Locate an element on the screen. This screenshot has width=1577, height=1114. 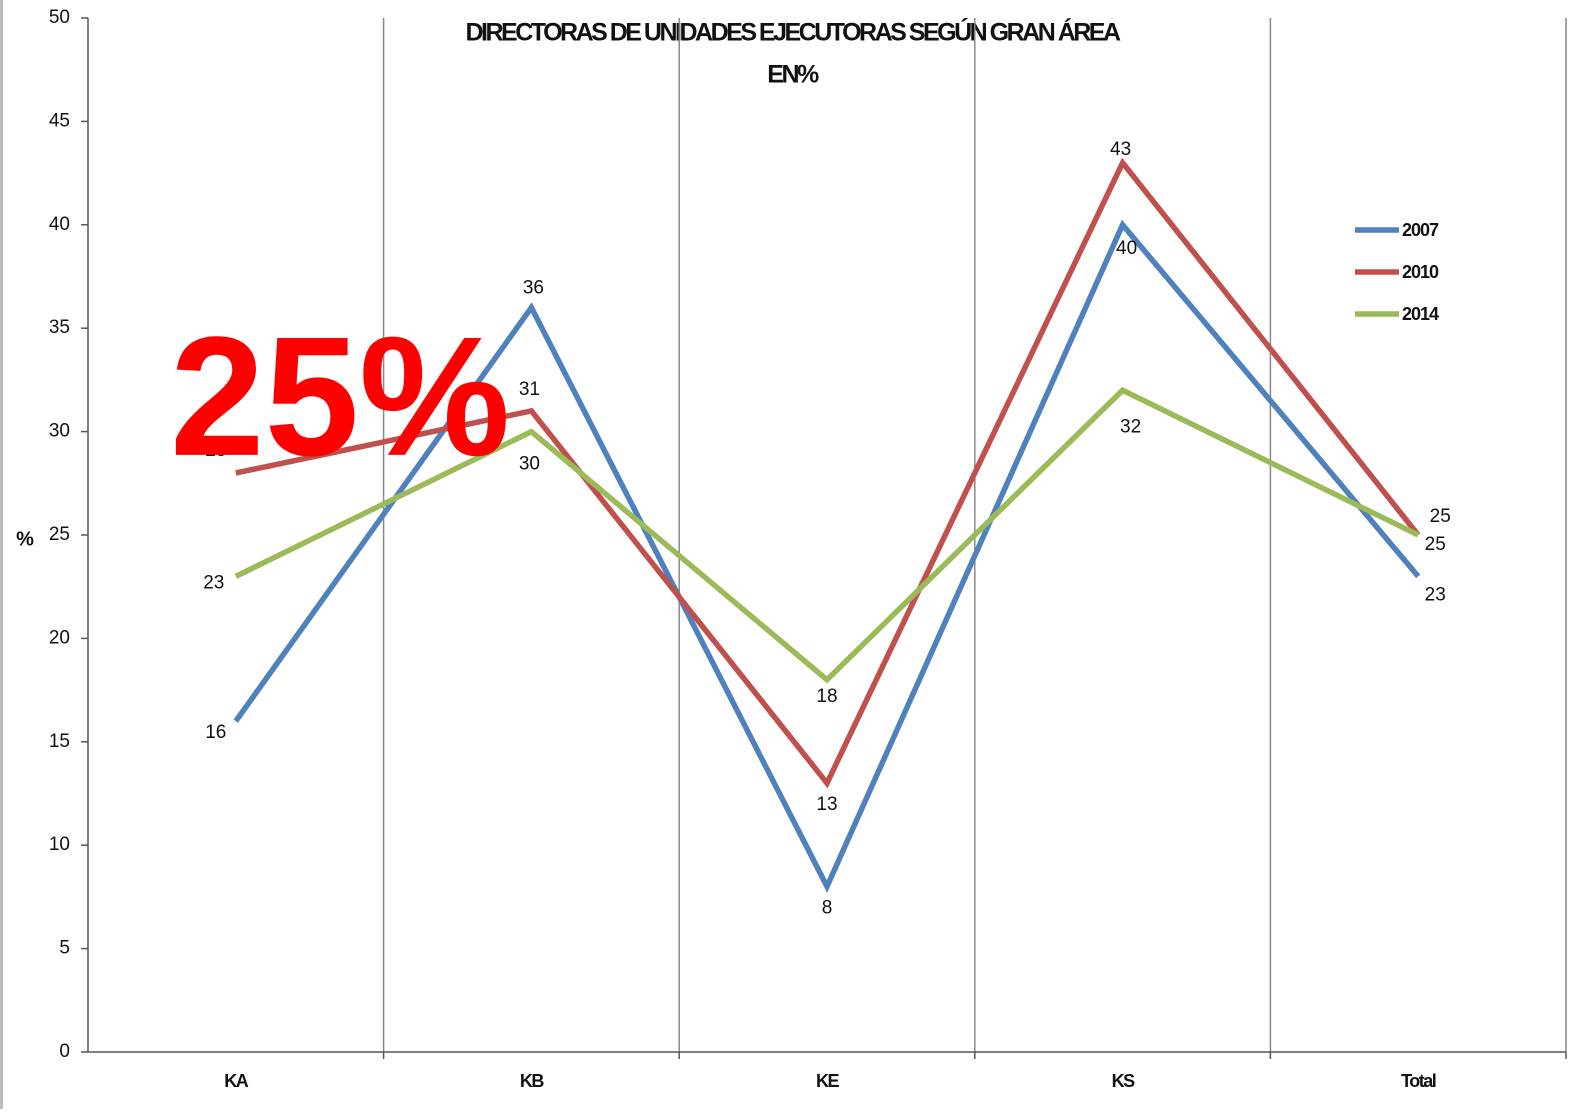
data-label: 31 is located at coordinates (529, 389).